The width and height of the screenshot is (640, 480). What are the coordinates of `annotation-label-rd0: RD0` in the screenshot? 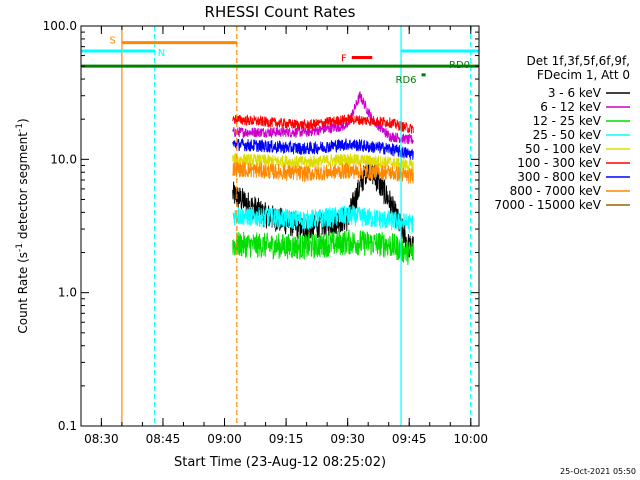 It's located at (459, 65).